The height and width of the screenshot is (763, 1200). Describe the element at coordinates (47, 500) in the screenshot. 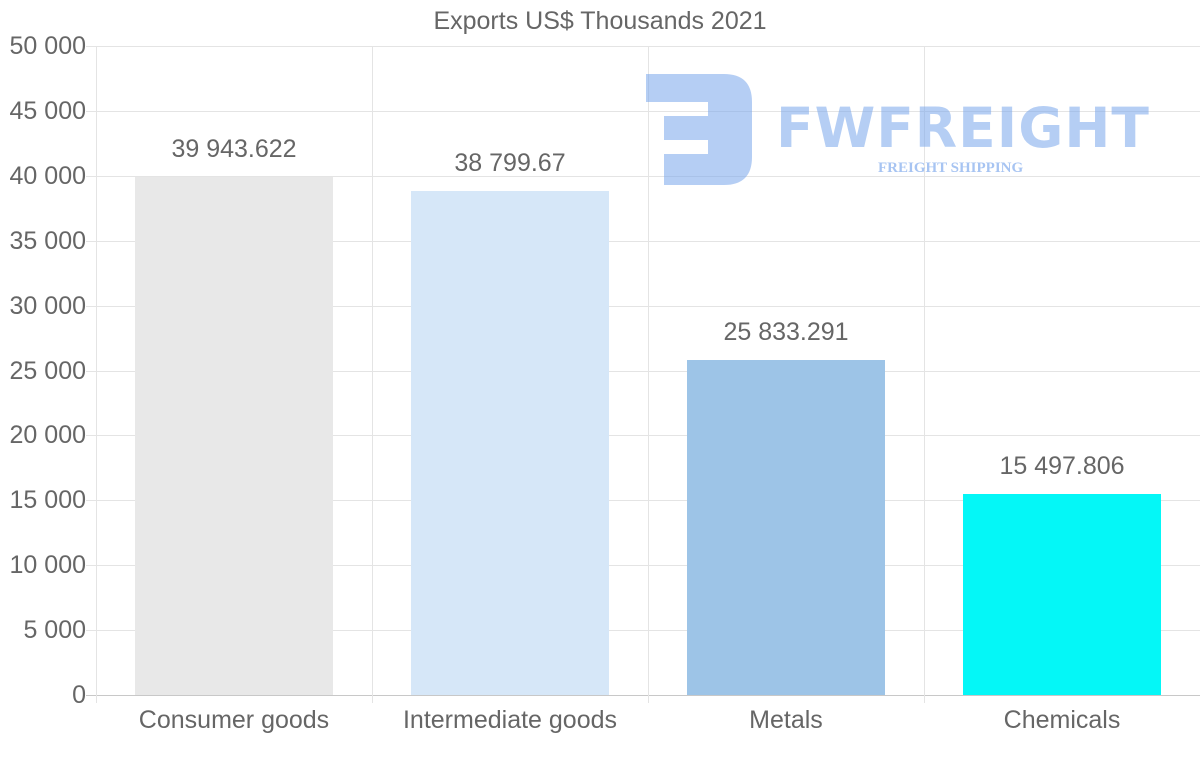

I see `y-tick-label: 15 000` at that location.